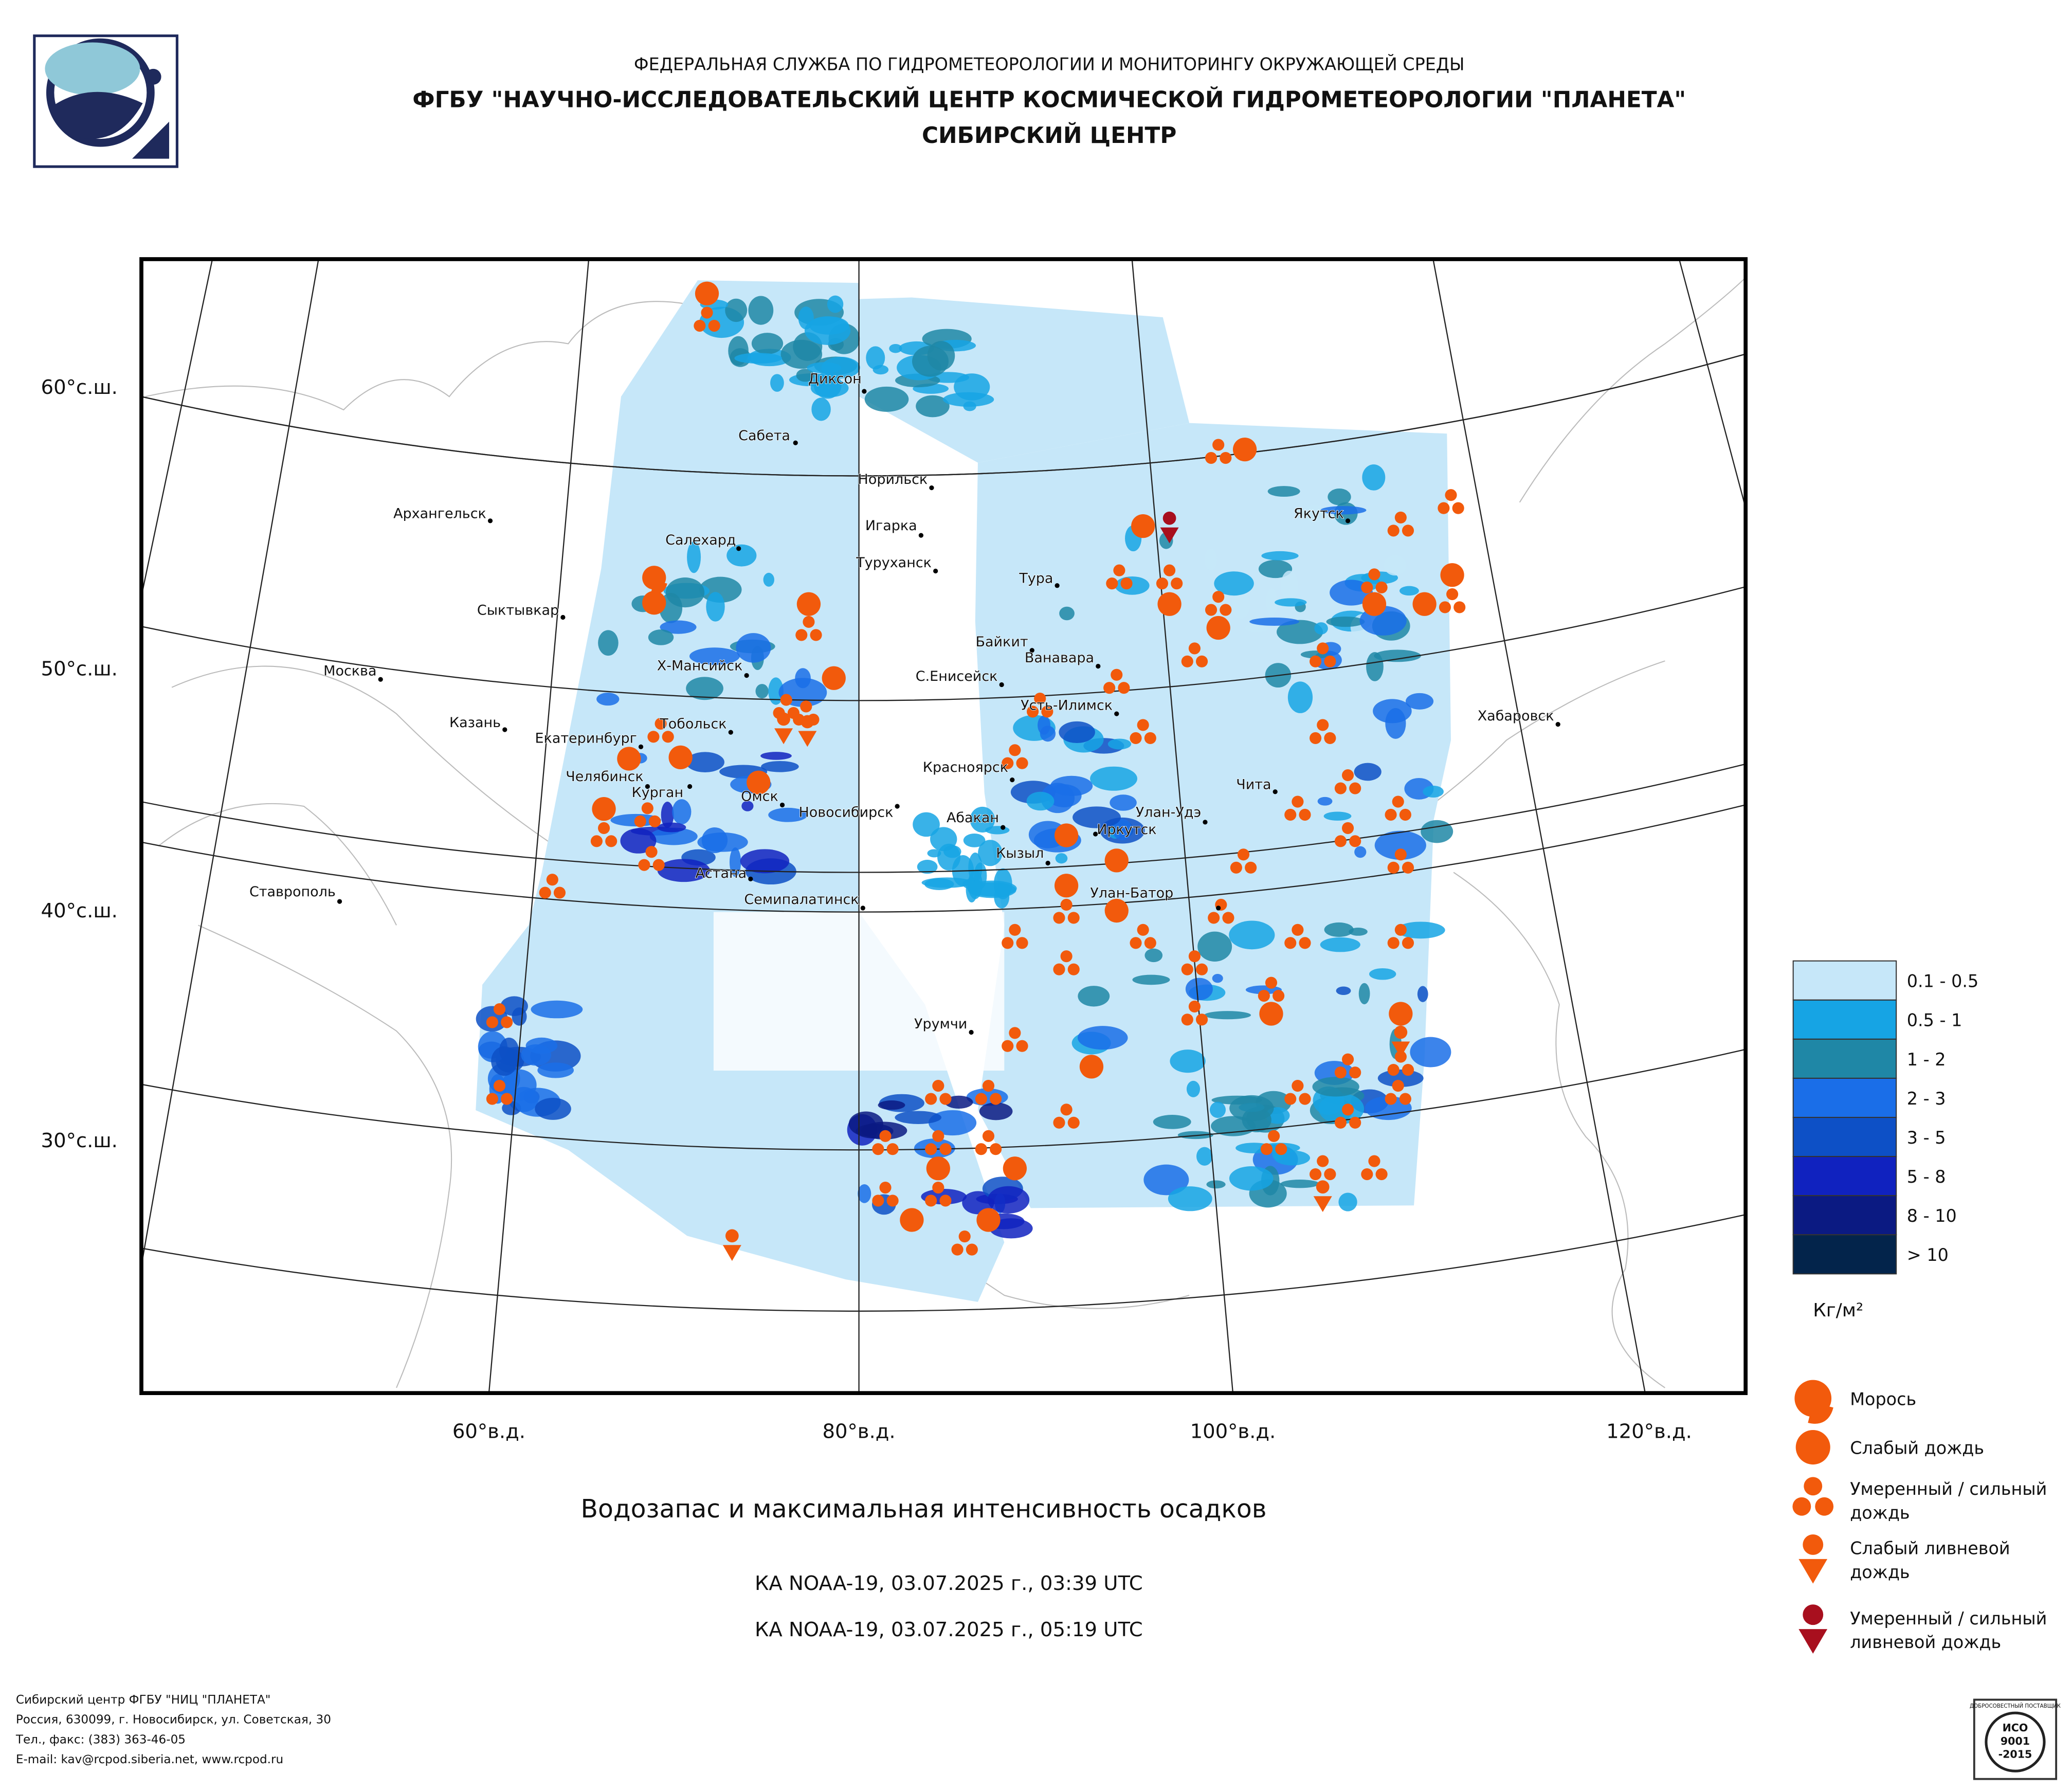  I want to click on city-label: Новосибирск, so click(845, 813).